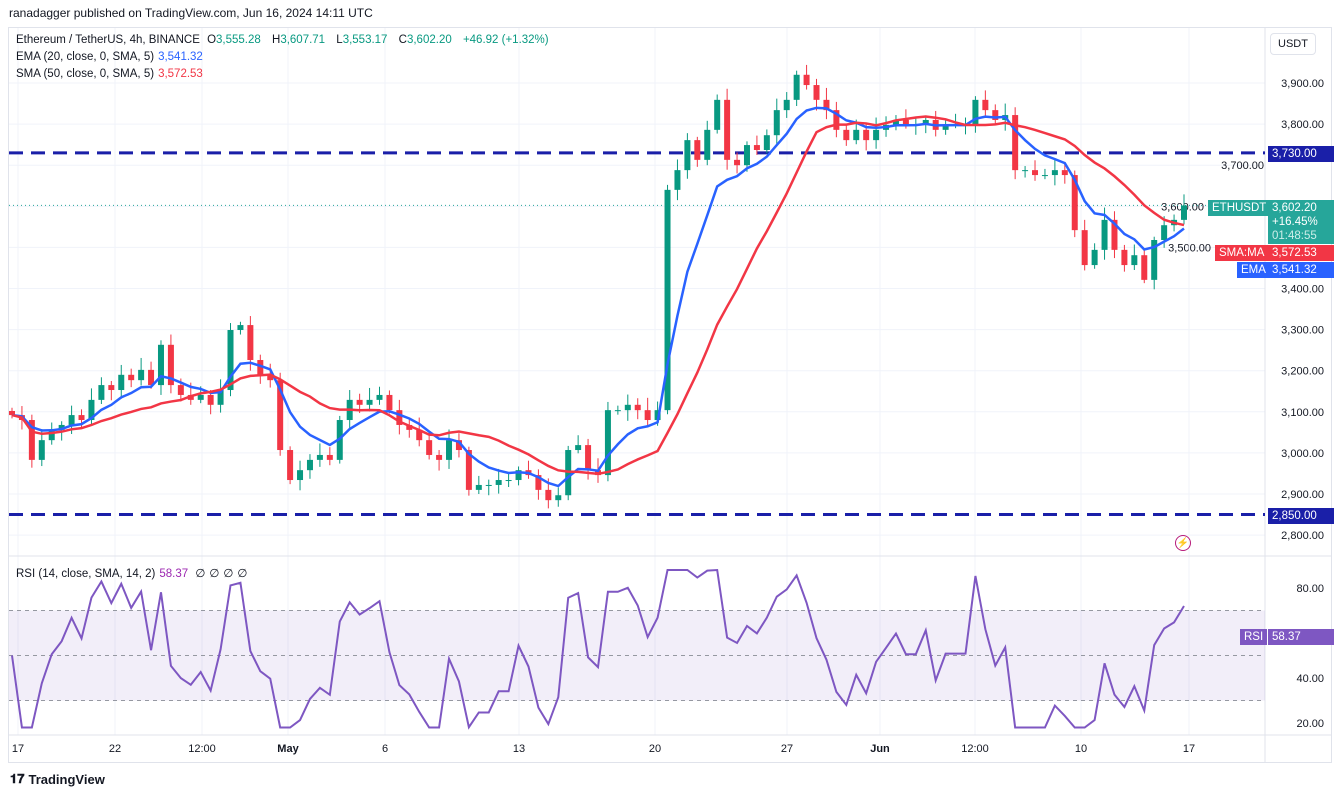  Describe the element at coordinates (57, 779) in the screenshot. I see `footer-logo: 𝟏𝟕 TradingView` at that location.